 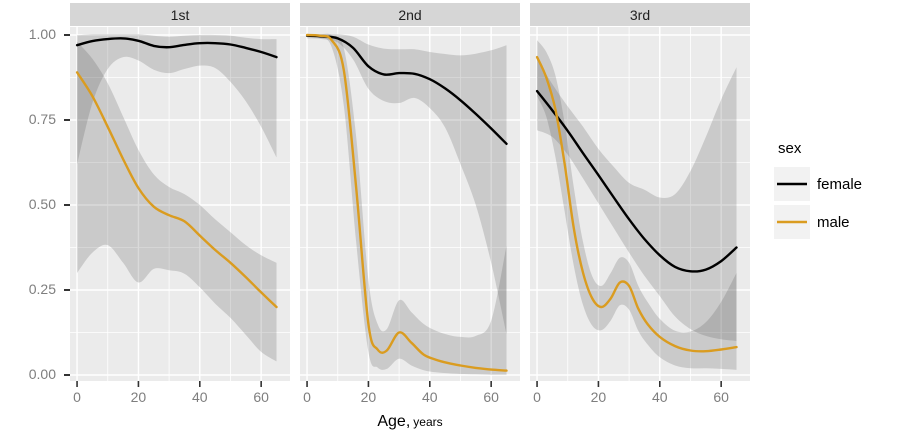 I want to click on x-axis-labels-2nd: 0 20 40 60, so click(x=410, y=398).